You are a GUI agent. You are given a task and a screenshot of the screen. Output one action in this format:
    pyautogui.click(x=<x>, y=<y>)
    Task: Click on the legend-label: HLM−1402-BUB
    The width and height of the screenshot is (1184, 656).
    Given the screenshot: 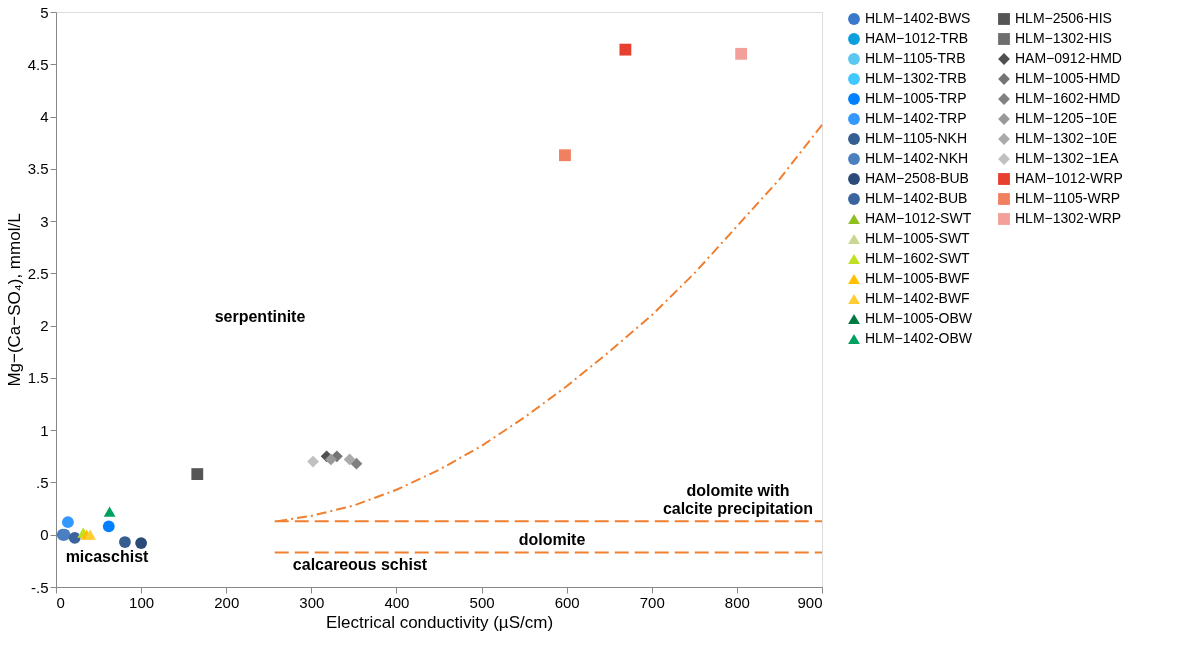 What is the action you would take?
    pyautogui.click(x=916, y=198)
    